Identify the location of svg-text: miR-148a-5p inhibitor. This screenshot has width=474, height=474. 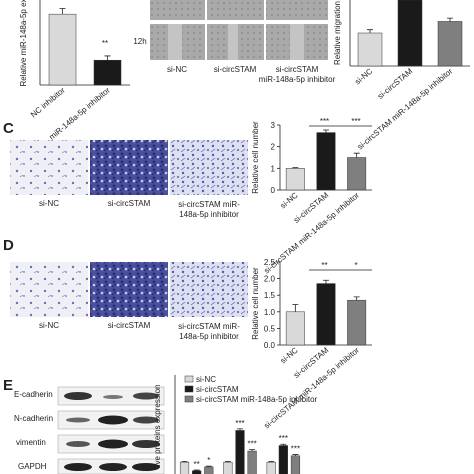
(297, 79).